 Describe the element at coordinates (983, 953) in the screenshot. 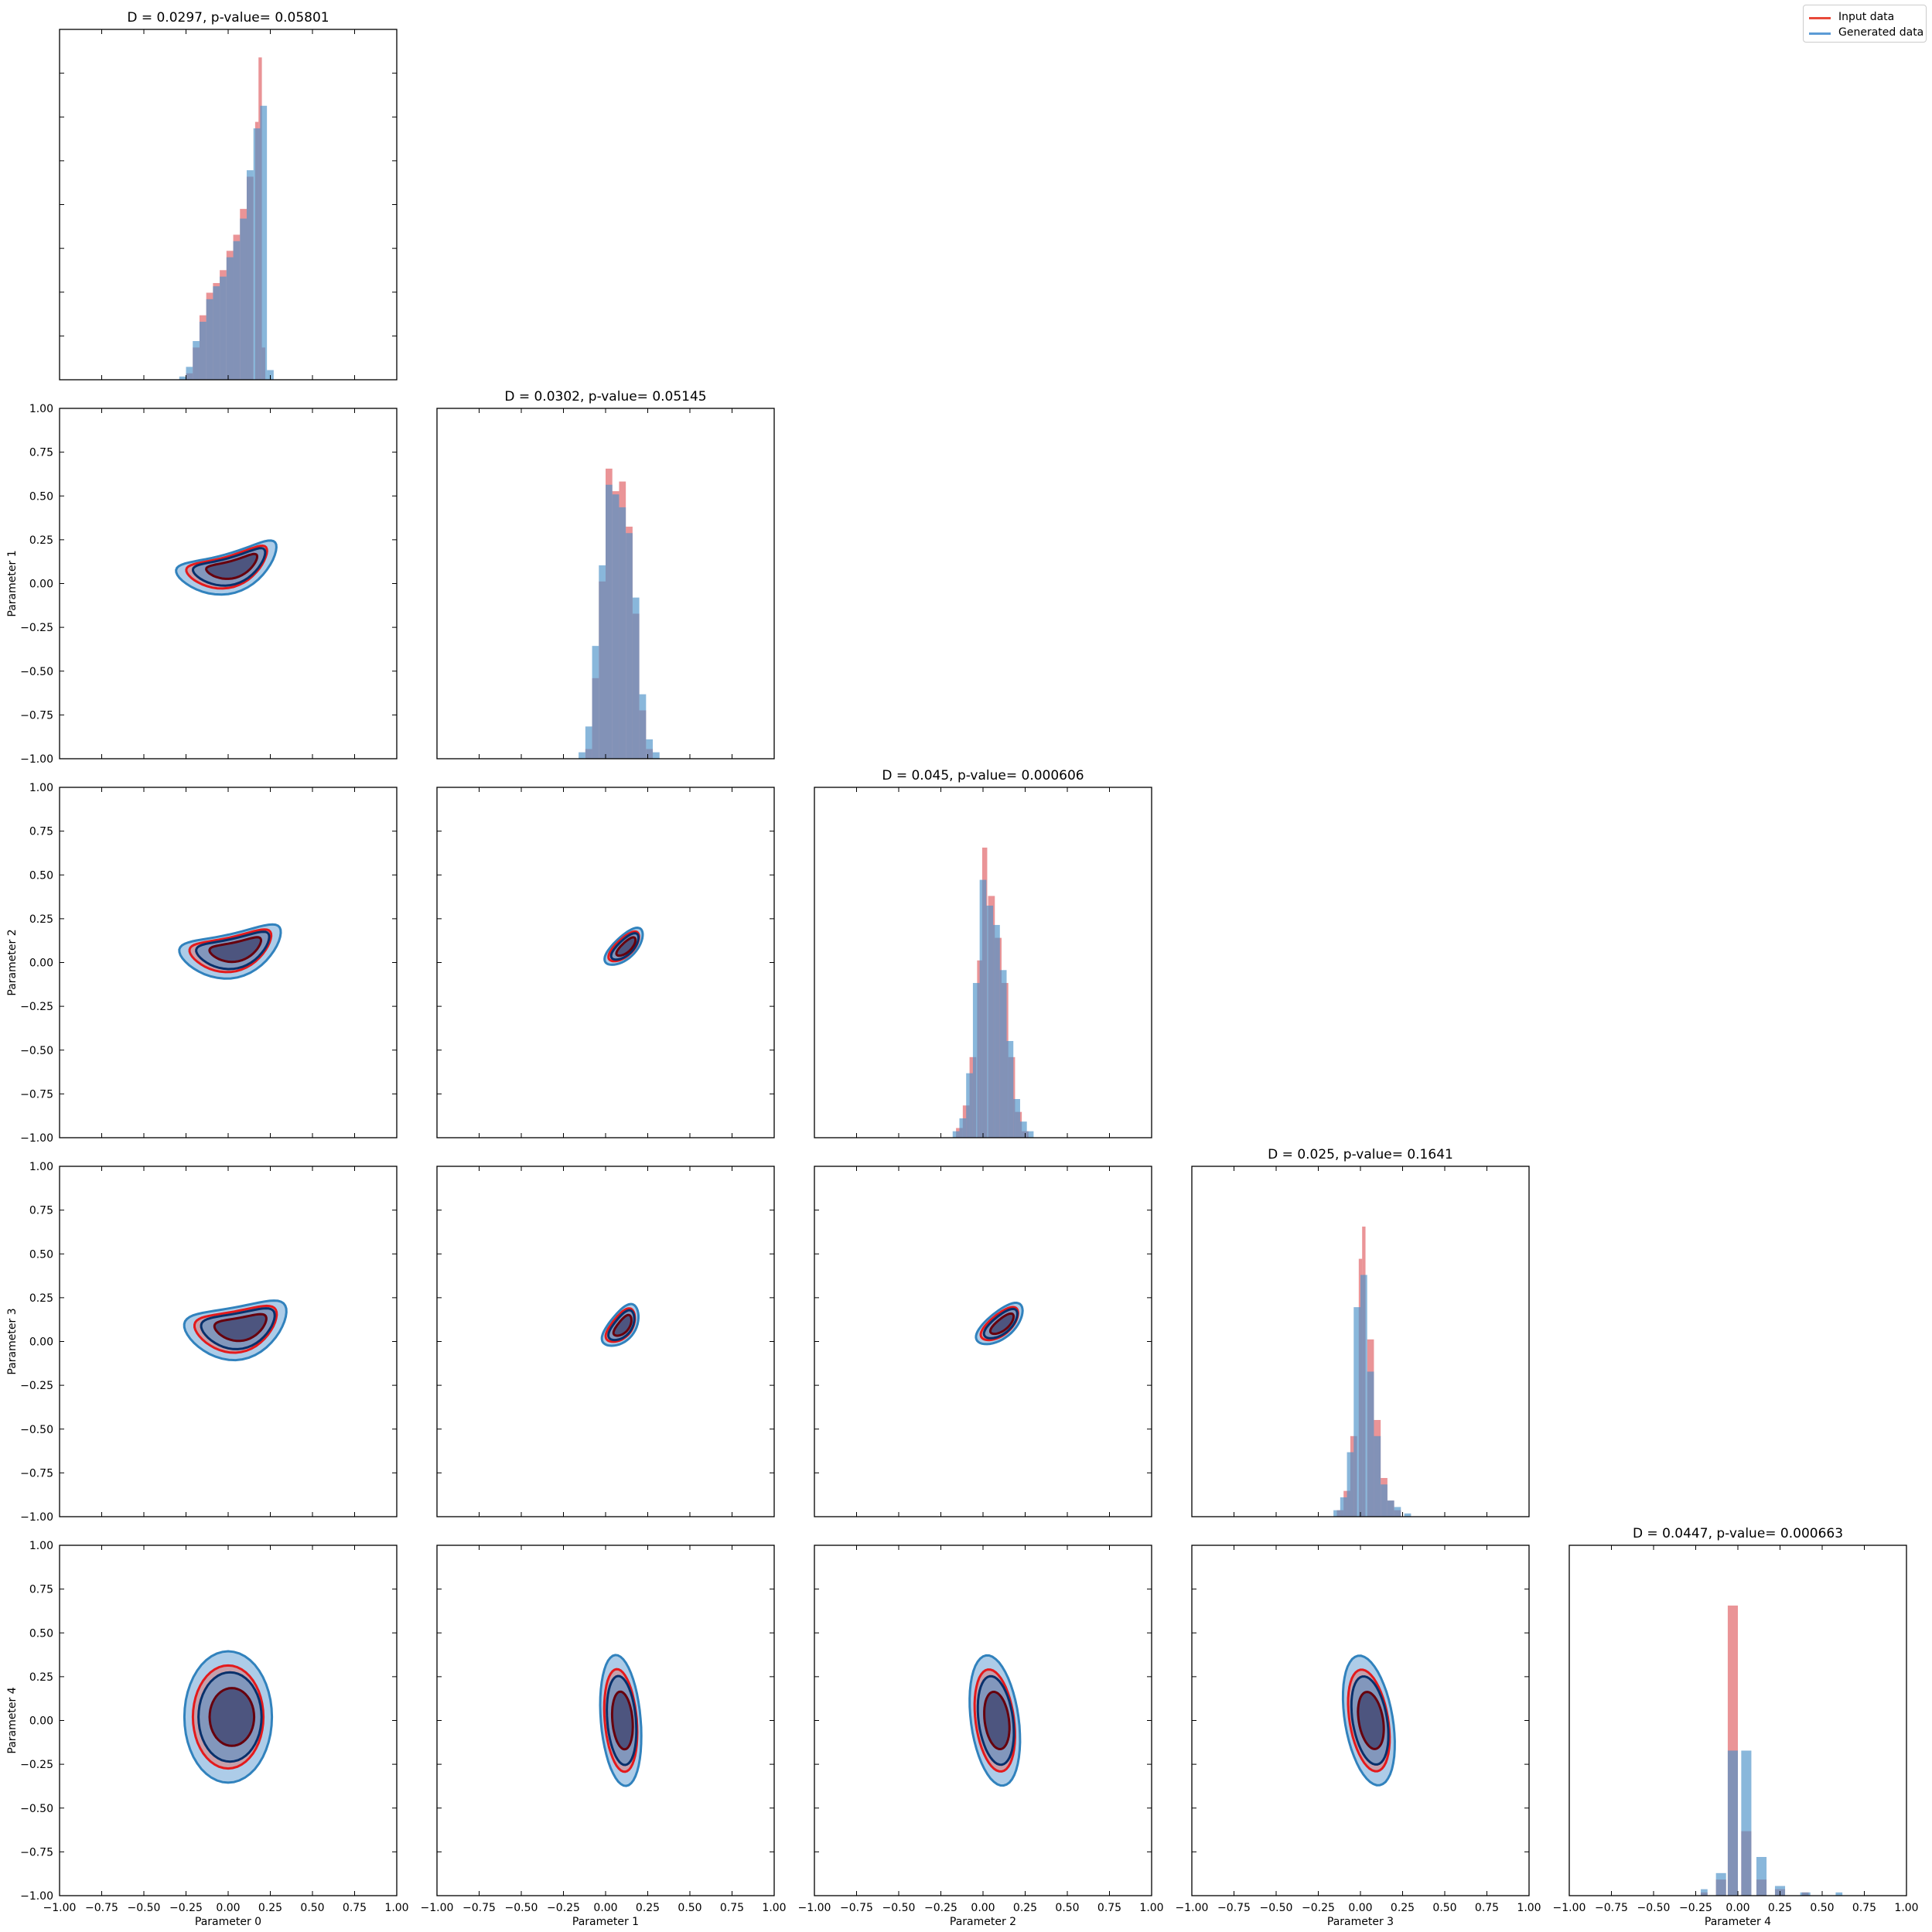

I see `panel-2-2: D = 0.045, p-value= 0.000606` at that location.